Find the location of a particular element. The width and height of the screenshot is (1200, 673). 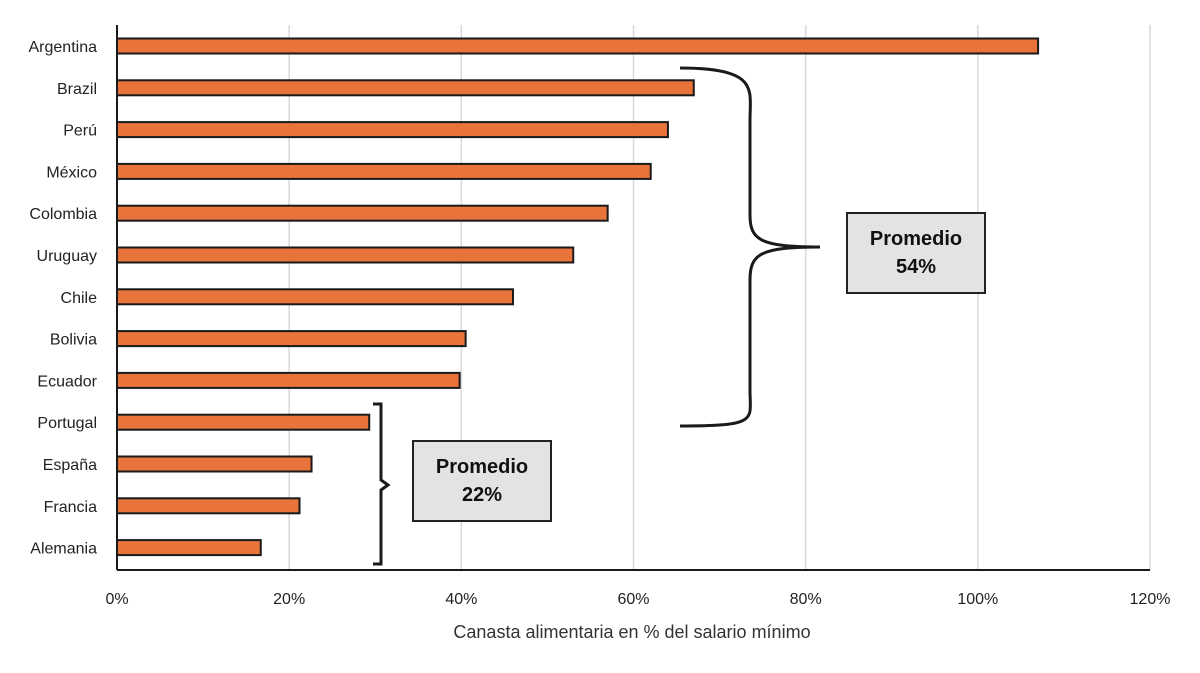

average-box-europe: Promedio 22% is located at coordinates (482, 481).